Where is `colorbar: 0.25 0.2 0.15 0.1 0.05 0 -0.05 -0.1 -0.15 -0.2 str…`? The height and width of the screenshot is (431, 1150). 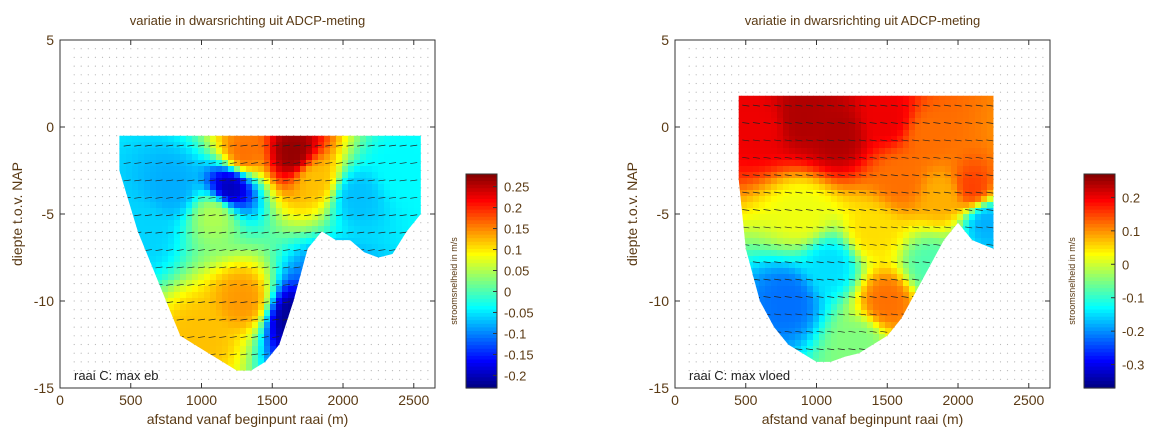
colorbar: 0.25 0.2 0.15 0.1 0.05 0 -0.05 -0.1 -0.15 -0.2 str… is located at coordinates (491, 281).